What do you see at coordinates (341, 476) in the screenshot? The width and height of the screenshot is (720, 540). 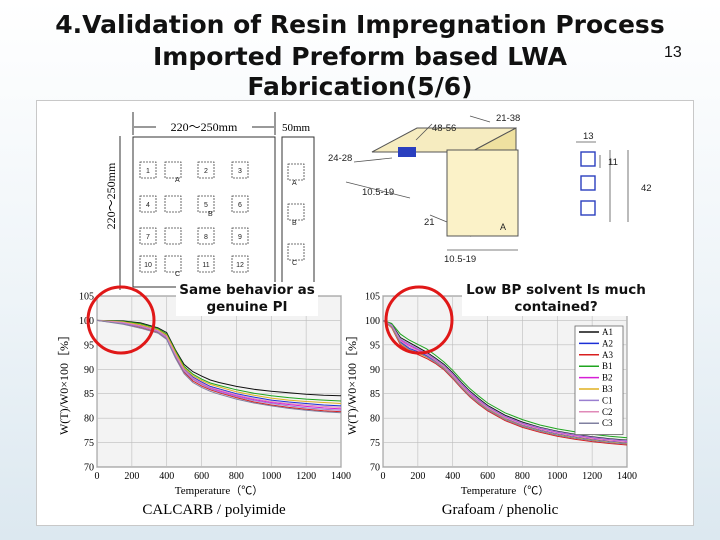 I see `x-tick-label: 1400` at bounding box center [341, 476].